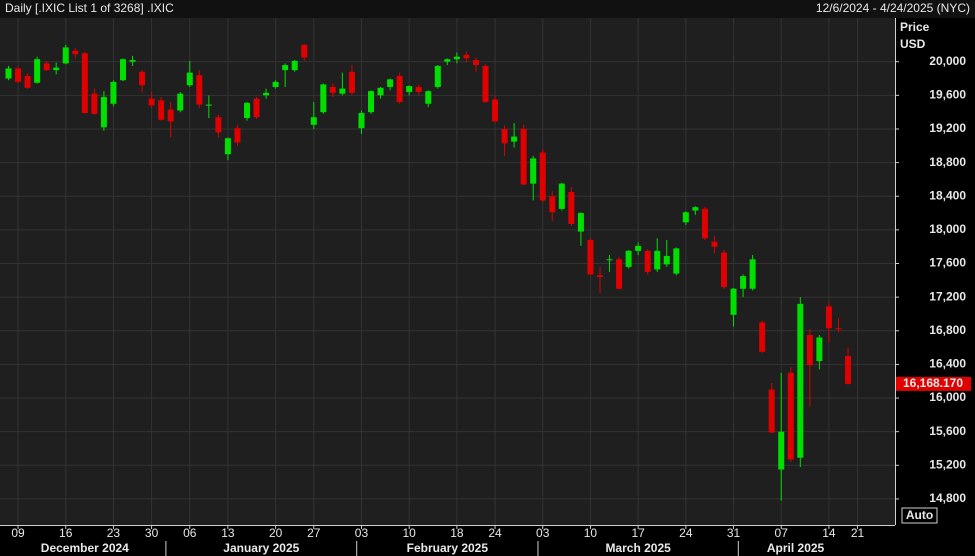 The width and height of the screenshot is (975, 556). What do you see at coordinates (276, 533) in the screenshot?
I see `x-tick-label: 20` at bounding box center [276, 533].